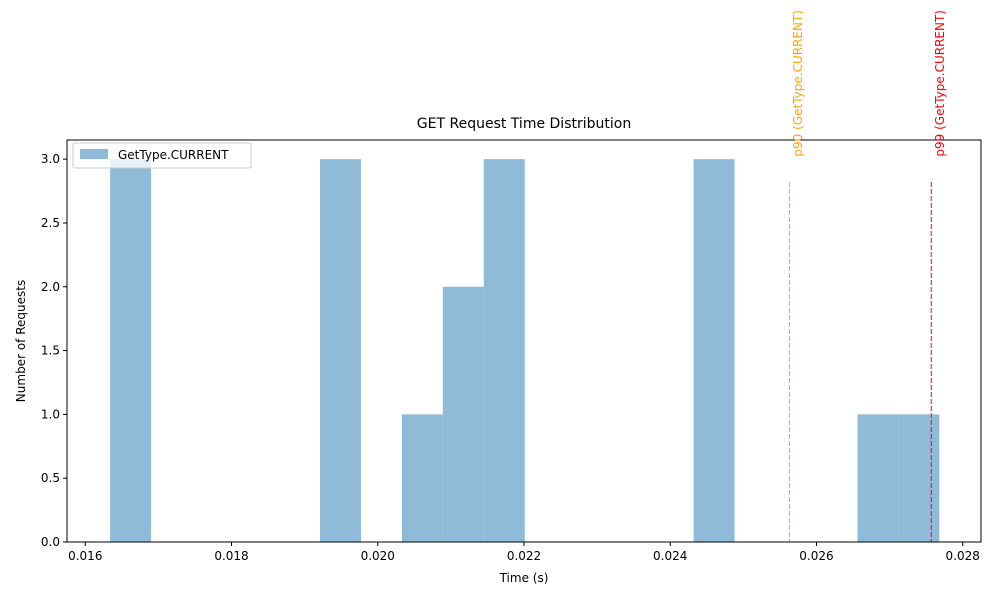 This screenshot has width=1000, height=600. What do you see at coordinates (85, 556) in the screenshot?
I see `x-tick-label: 0.016` at bounding box center [85, 556].